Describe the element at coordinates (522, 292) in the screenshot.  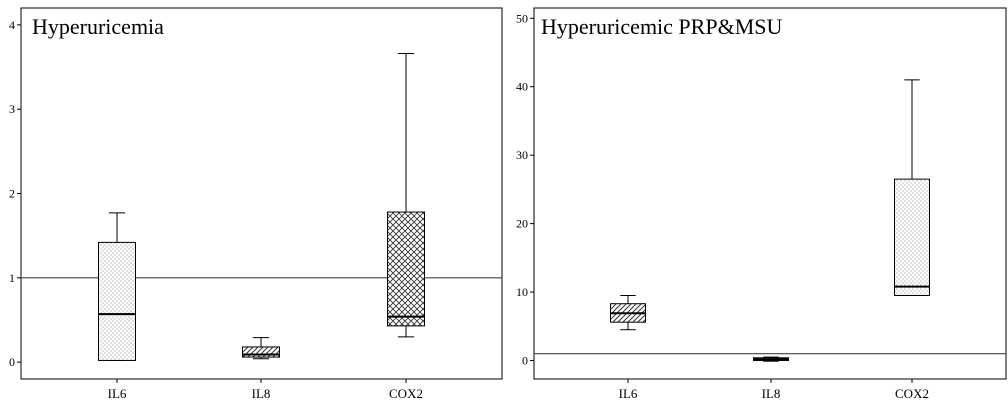
I see `y-tick-label: 10` at that location.